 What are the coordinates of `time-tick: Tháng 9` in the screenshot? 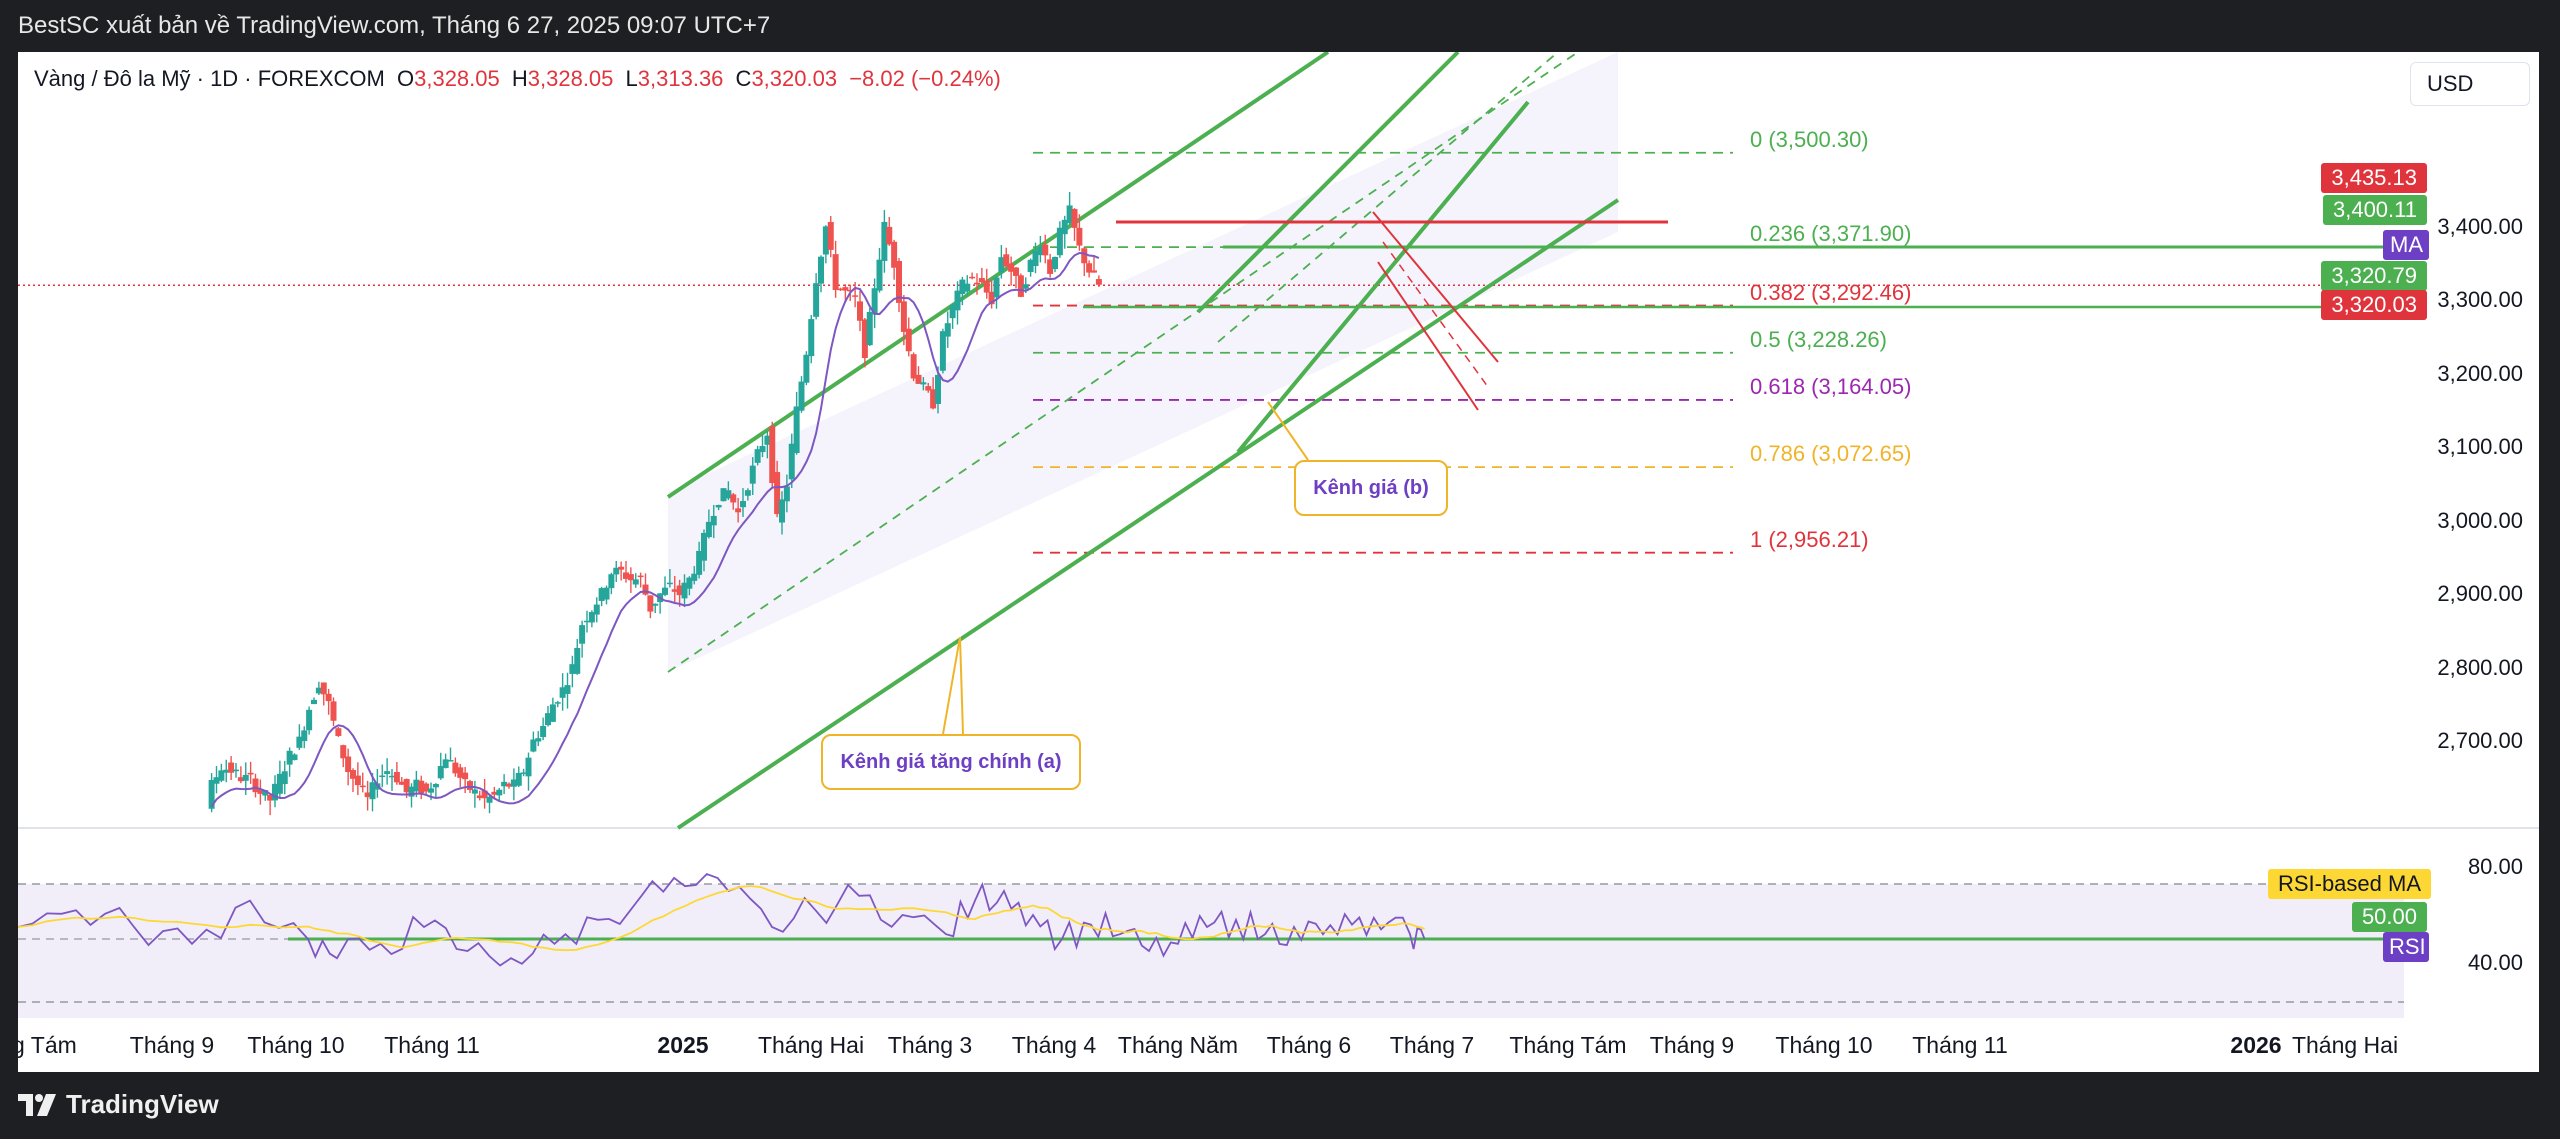 It's located at (172, 1045).